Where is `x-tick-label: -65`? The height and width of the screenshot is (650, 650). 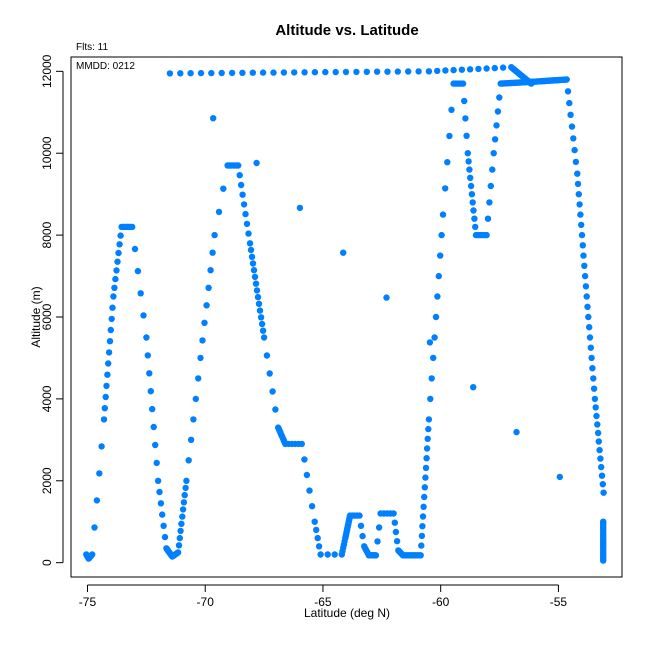 x-tick-label: -65 is located at coordinates (323, 602).